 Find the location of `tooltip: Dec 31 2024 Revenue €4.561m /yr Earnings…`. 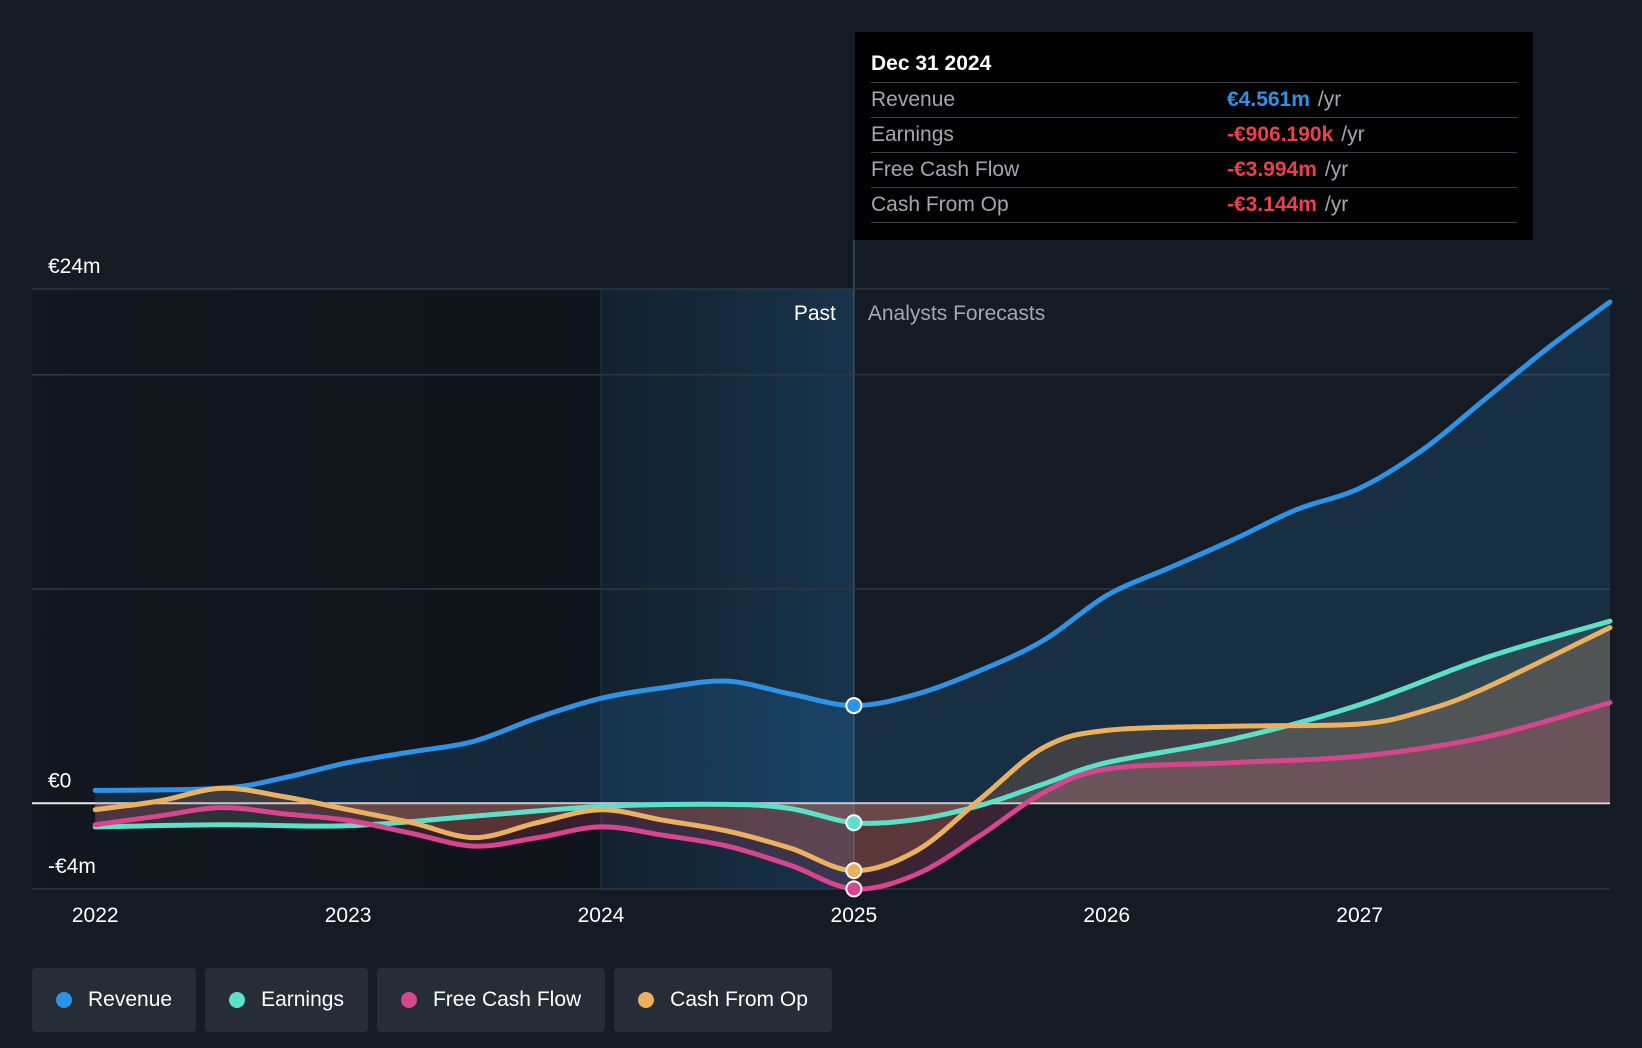

tooltip: Dec 31 2024 Revenue €4.561m /yr Earnings… is located at coordinates (1194, 136).